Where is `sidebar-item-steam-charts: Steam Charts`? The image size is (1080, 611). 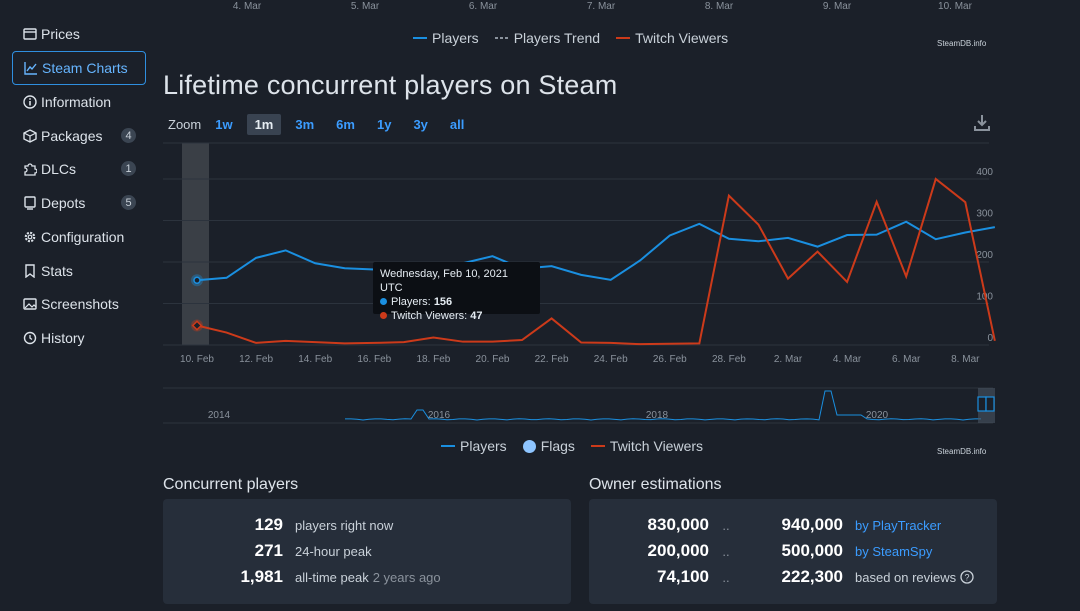
sidebar-item-steam-charts: Steam Charts is located at coordinates (79, 68).